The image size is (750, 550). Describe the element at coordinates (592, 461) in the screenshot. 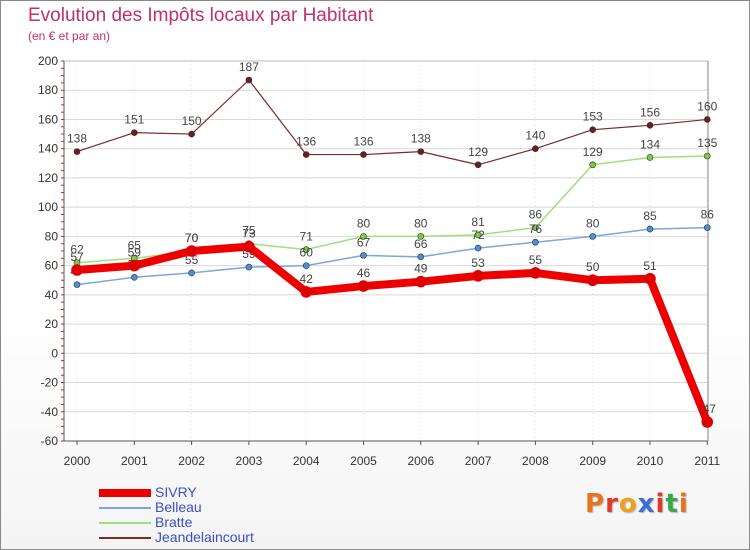

I see `x-tick-label: 2009` at that location.